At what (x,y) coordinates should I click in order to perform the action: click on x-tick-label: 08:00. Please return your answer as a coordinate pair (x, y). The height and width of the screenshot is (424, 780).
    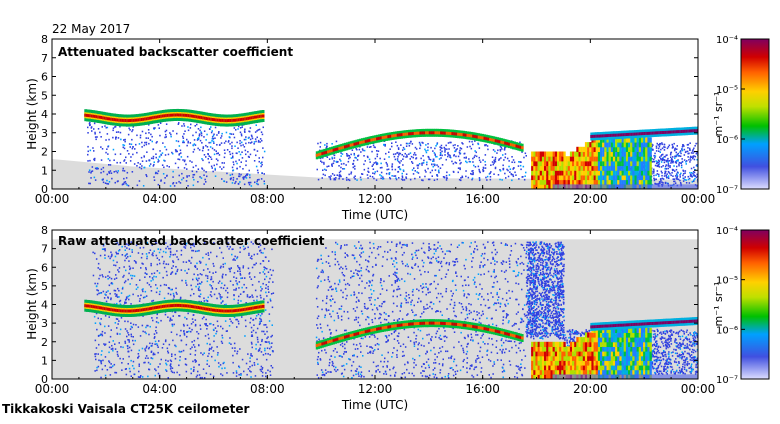
    Looking at the image, I should click on (267, 199).